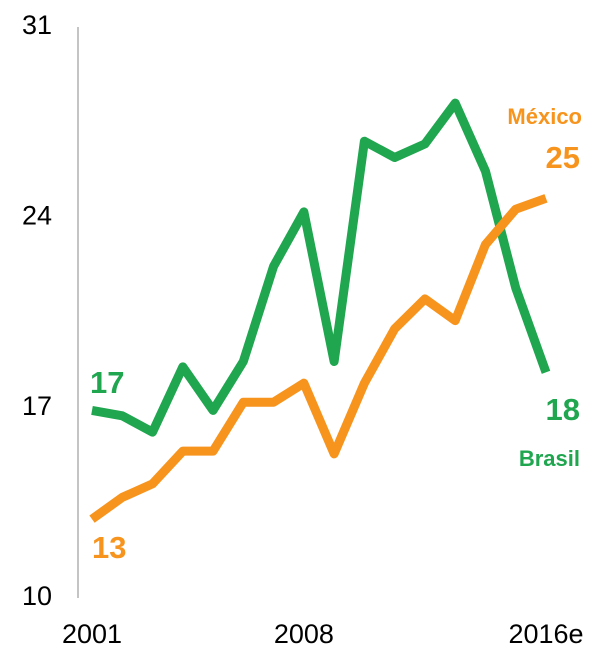  What do you see at coordinates (37, 215) in the screenshot?
I see `y-tick-label: 24` at bounding box center [37, 215].